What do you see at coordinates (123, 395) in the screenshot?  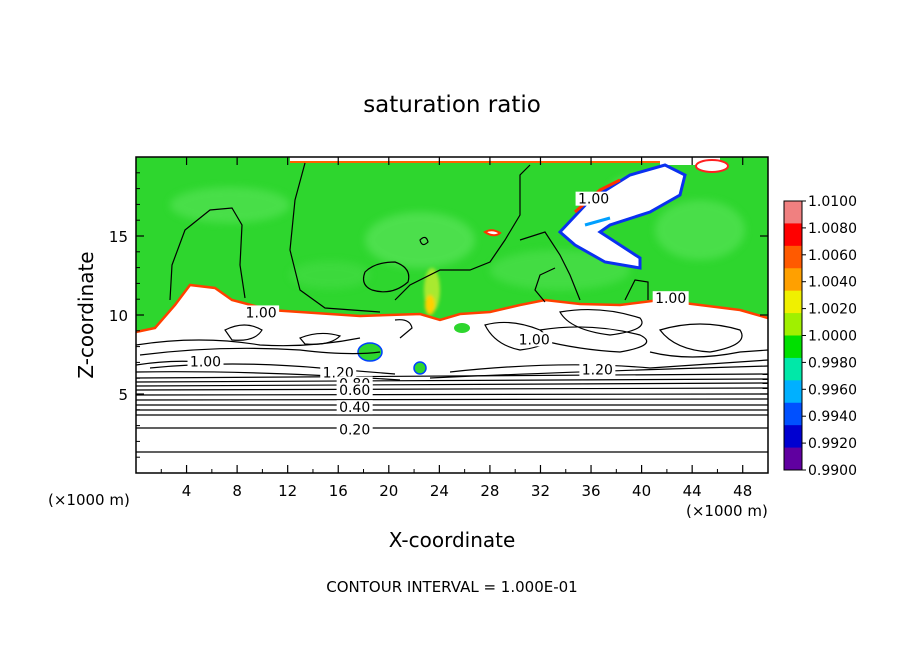 I see `y-tick-label: 5` at bounding box center [123, 395].